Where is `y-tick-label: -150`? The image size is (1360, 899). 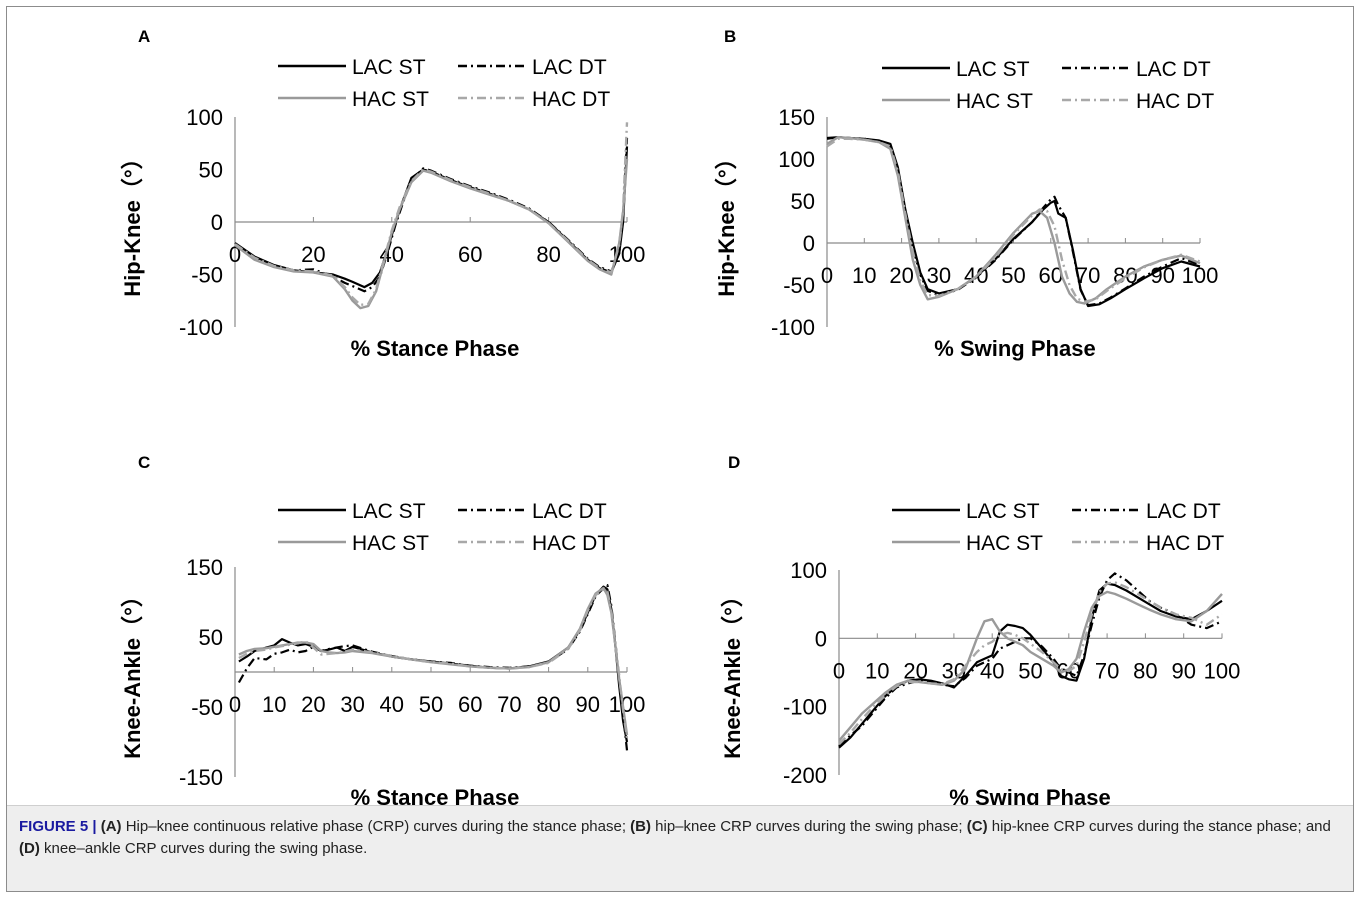 y-tick-label: -150 is located at coordinates (201, 777).